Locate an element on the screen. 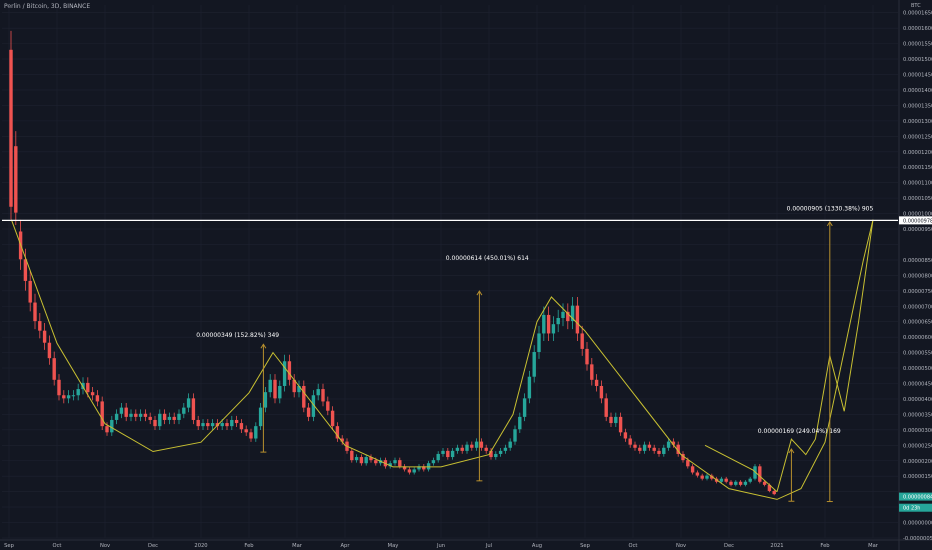  y-tick-label: 0.00001600 is located at coordinates (917, 29).